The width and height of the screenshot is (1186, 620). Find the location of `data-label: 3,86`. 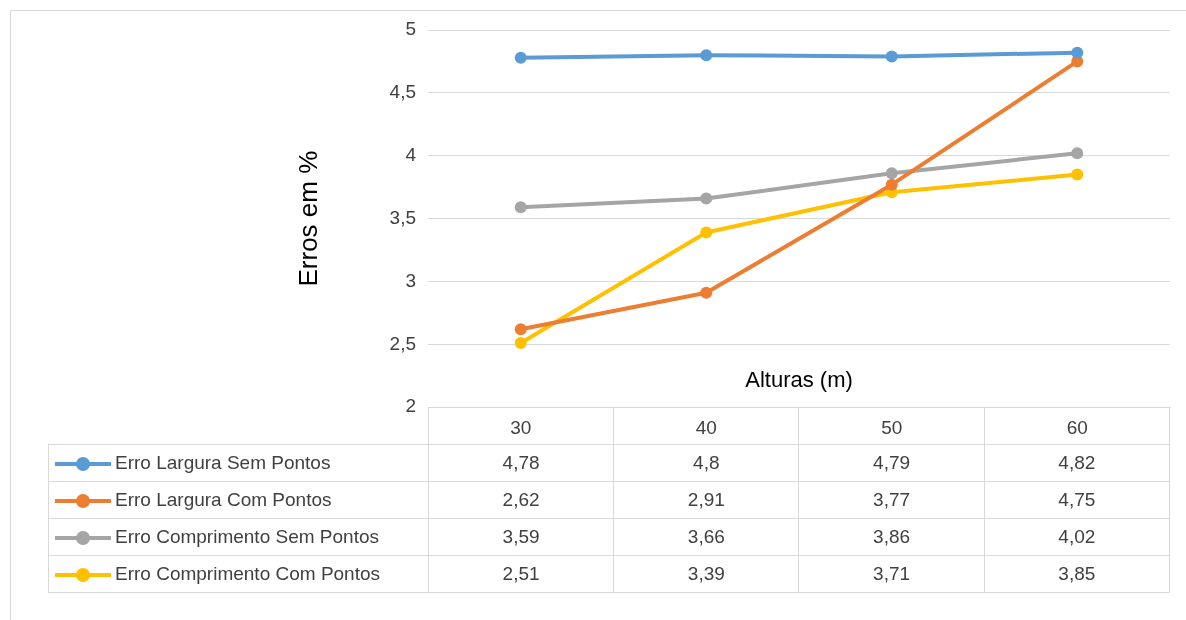

data-label: 3,86 is located at coordinates (891, 537).